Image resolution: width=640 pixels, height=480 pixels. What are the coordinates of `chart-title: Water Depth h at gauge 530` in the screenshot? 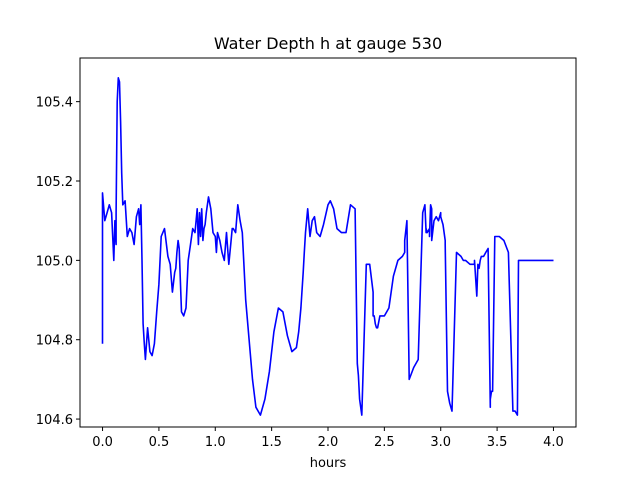 It's located at (328, 43).